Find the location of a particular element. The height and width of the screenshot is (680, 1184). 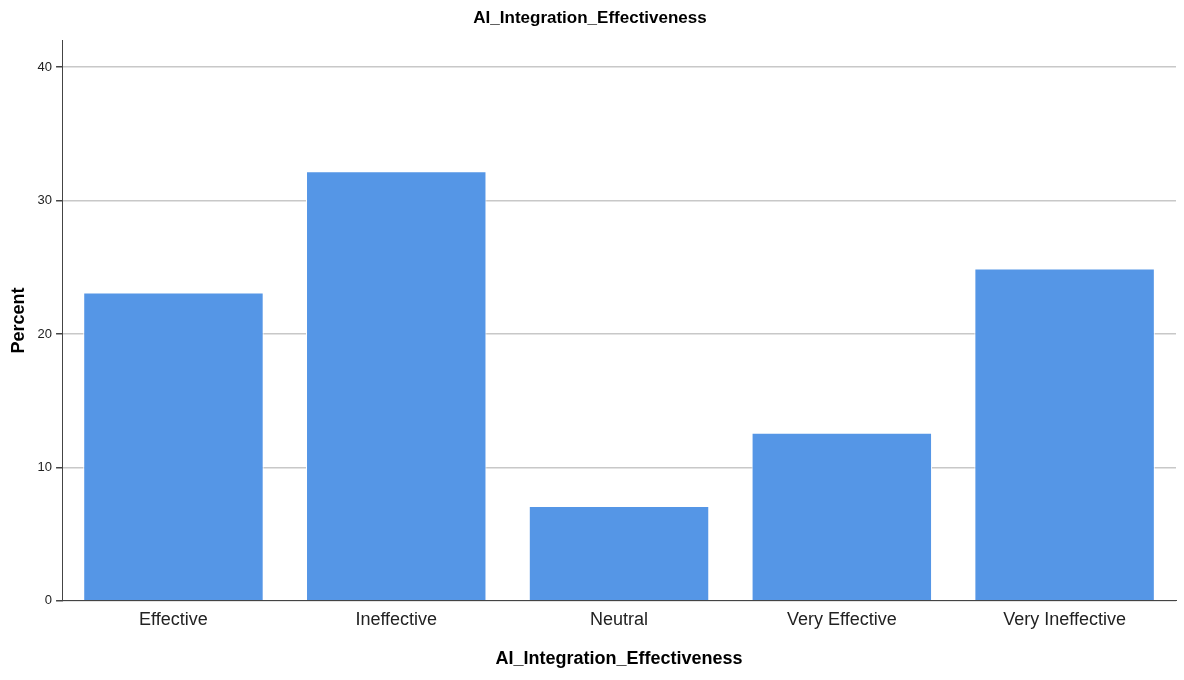

chart-title: AI_Integration_Effectiveness is located at coordinates (590, 17).